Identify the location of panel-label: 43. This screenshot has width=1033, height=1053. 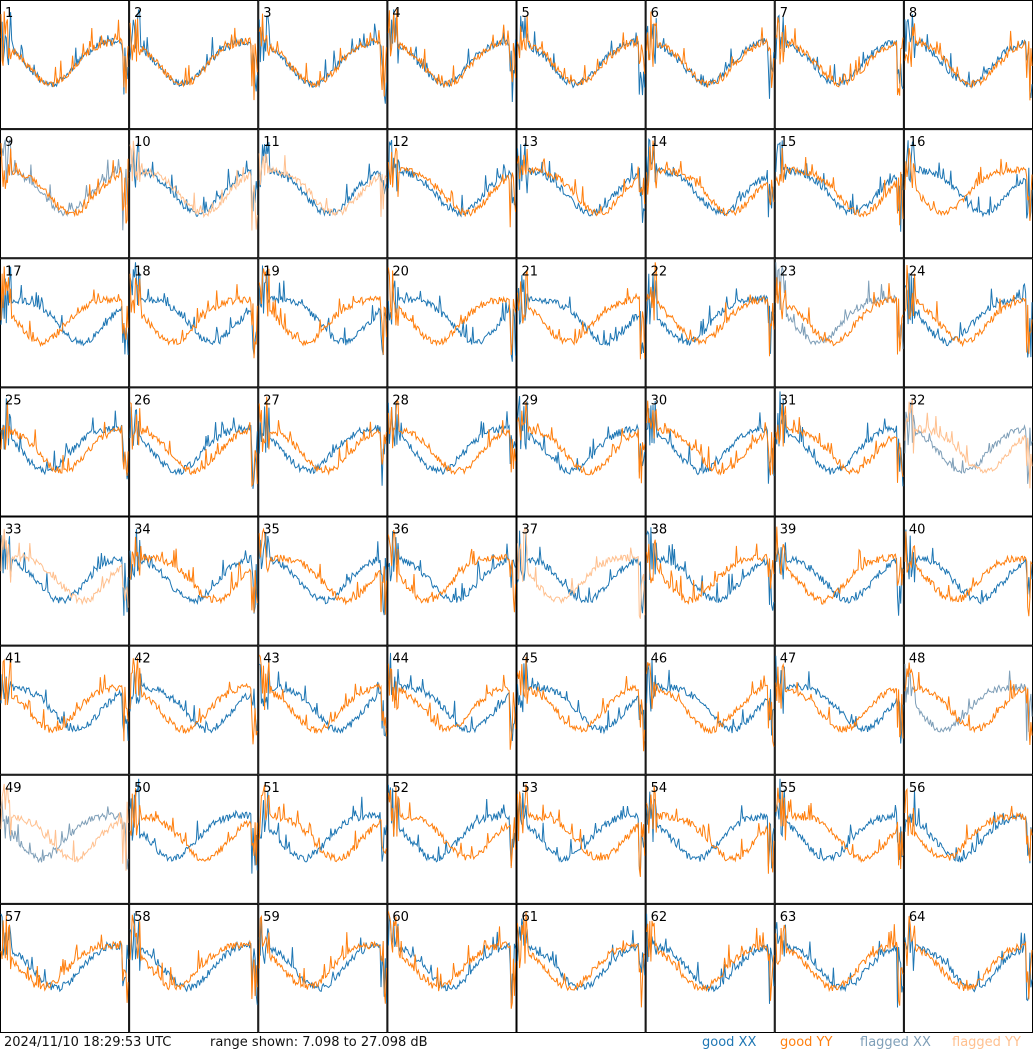
(271, 659).